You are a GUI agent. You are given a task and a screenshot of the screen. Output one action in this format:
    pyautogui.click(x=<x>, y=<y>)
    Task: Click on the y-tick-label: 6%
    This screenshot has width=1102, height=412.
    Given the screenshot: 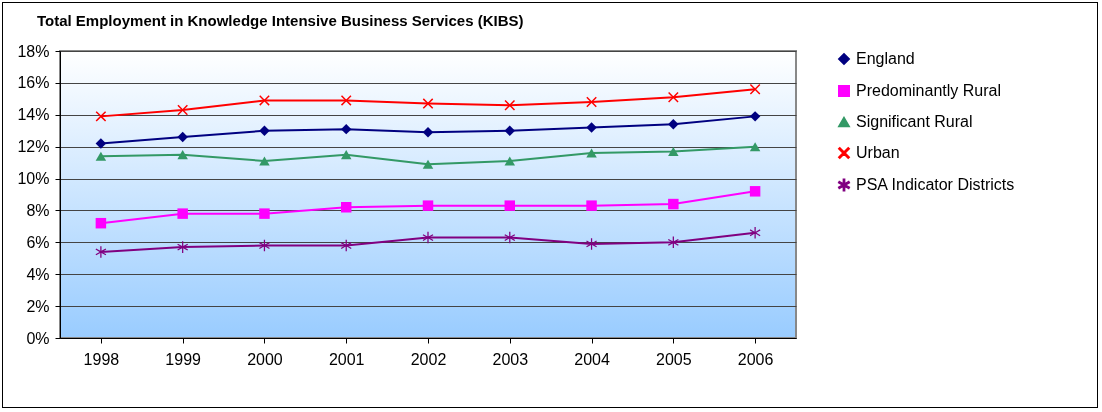 What is the action you would take?
    pyautogui.click(x=38, y=242)
    